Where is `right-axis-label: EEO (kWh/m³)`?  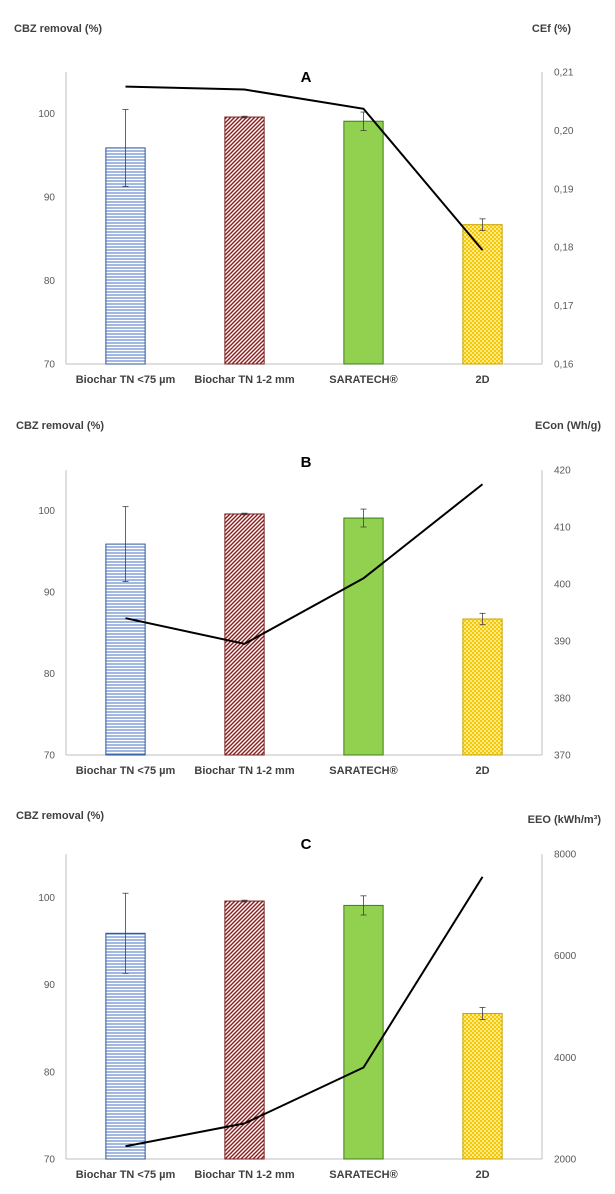
right-axis-label: EEO (kWh/m³) is located at coordinates (565, 820).